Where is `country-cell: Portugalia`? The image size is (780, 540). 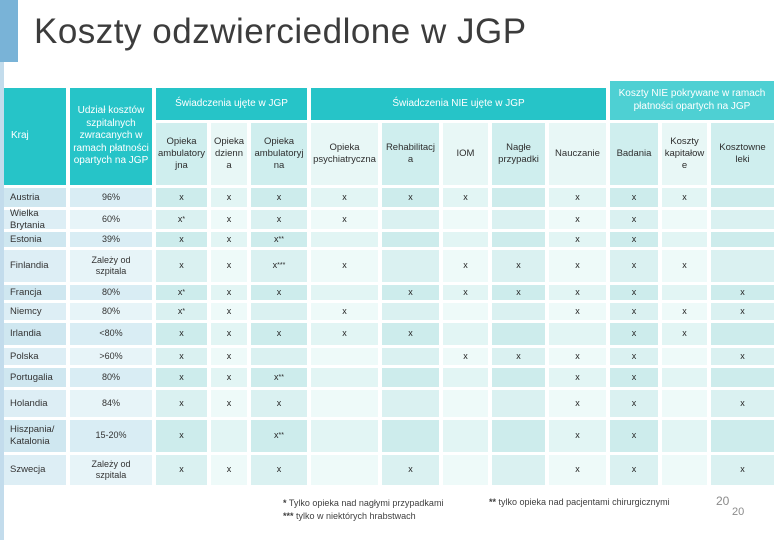
country-cell: Portugalia is located at coordinates (35, 377).